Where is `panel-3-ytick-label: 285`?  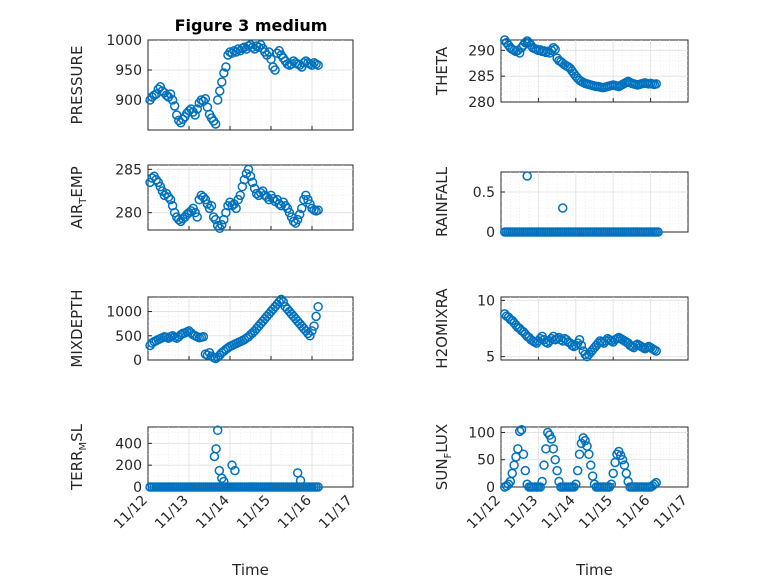 panel-3-ytick-label: 285 is located at coordinates (128, 170).